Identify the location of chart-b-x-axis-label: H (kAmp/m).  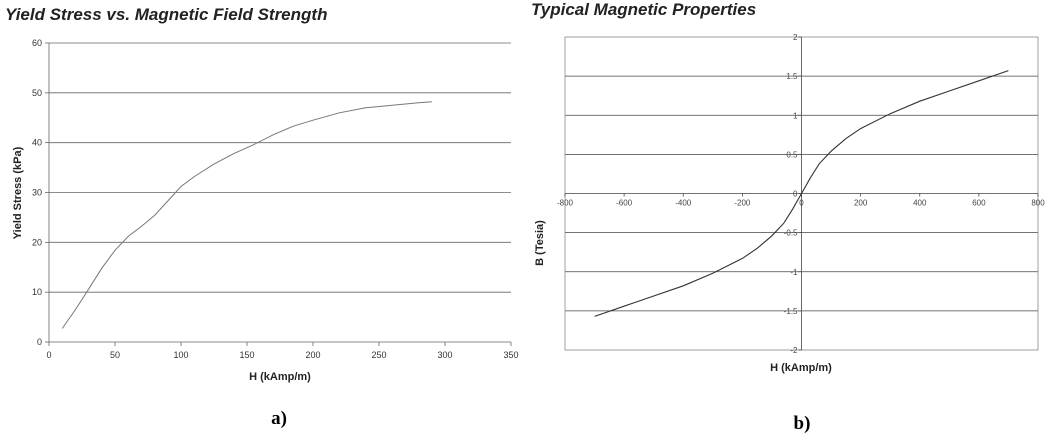
(801, 368).